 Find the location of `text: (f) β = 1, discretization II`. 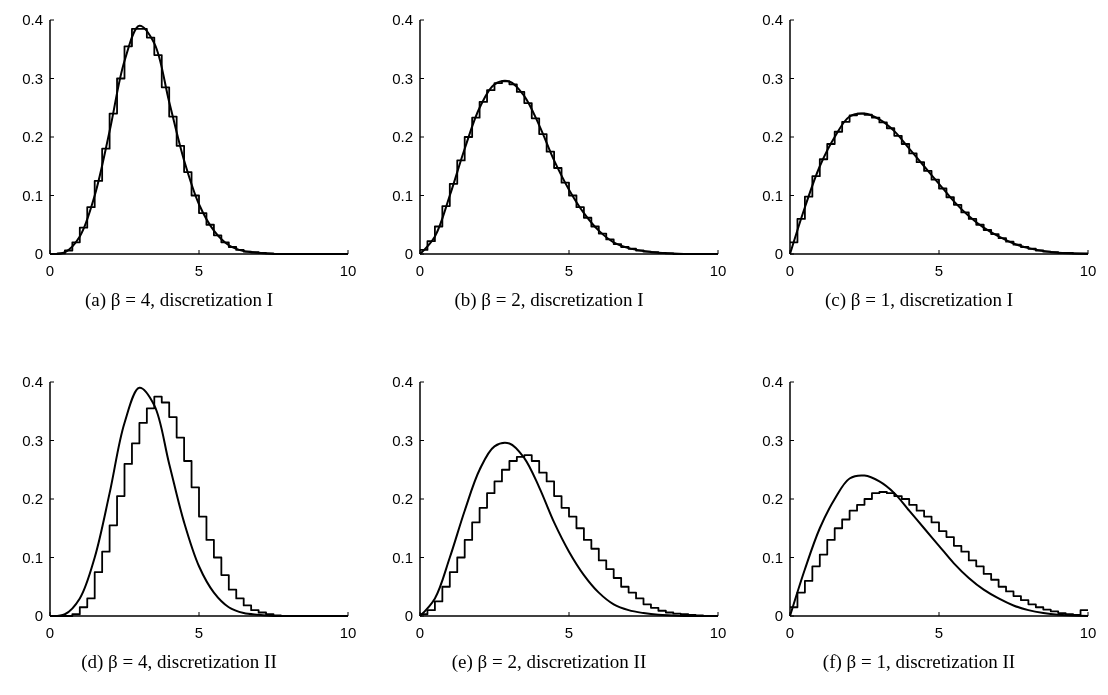

text: (f) β = 1, discretization II is located at coordinates (919, 662).